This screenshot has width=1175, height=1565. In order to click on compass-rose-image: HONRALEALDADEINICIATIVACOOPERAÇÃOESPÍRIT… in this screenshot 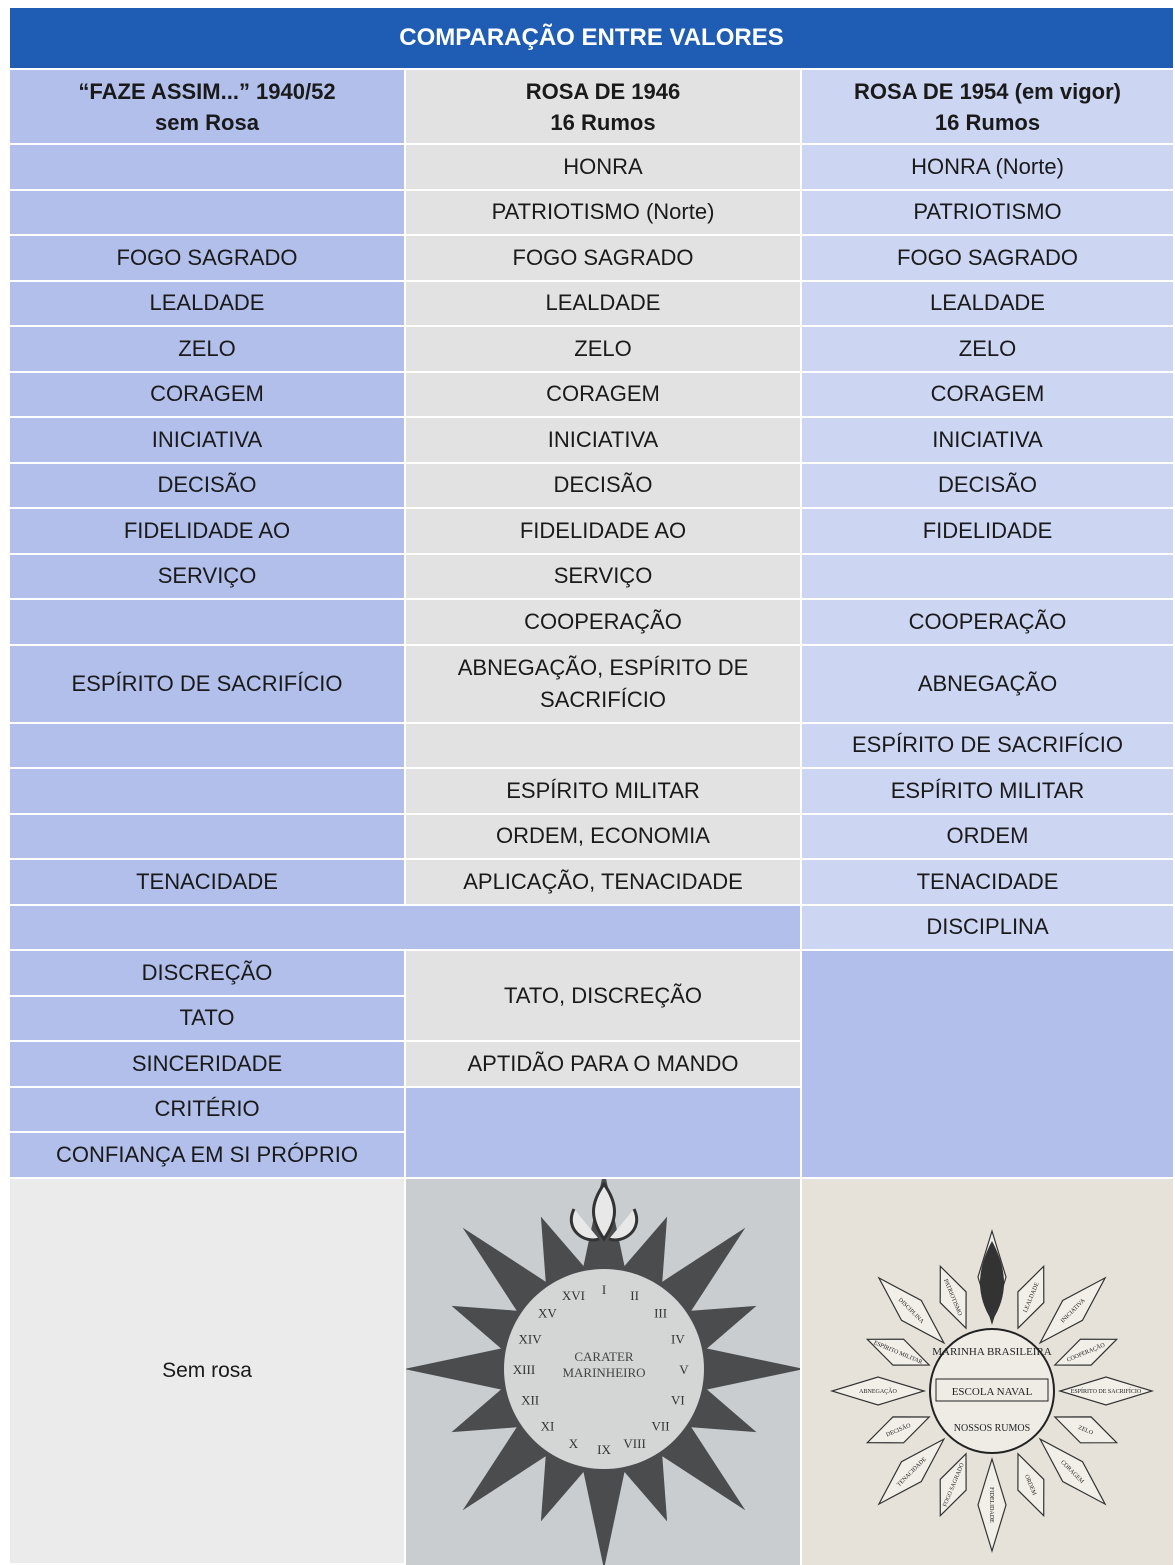, I will do `click(988, 1371)`.